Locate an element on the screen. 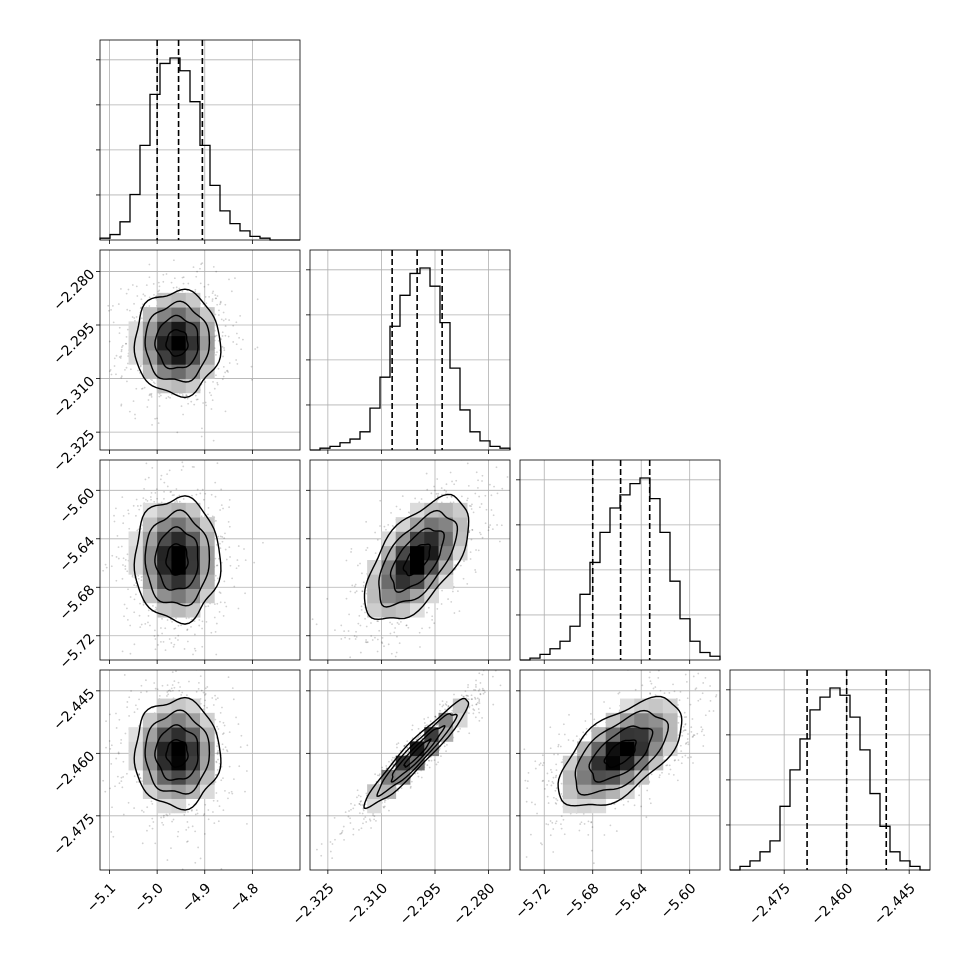  panel-frame is located at coordinates (200, 560).